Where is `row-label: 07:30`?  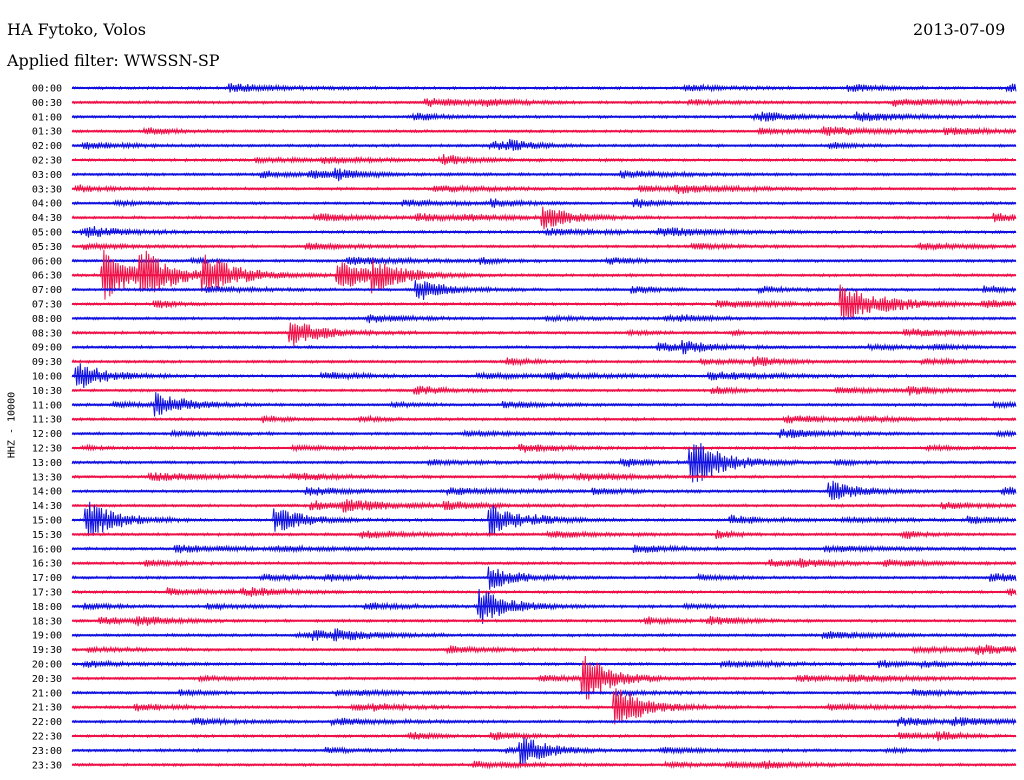 row-label: 07:30 is located at coordinates (47, 305).